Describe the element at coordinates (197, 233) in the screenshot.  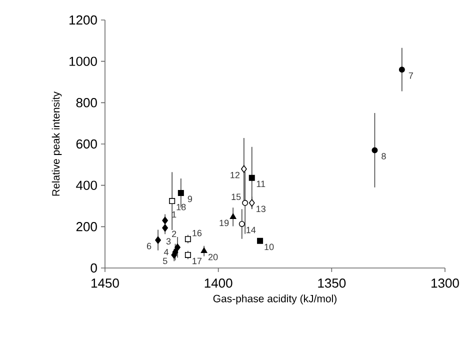
I see `annotation: 16` at that location.